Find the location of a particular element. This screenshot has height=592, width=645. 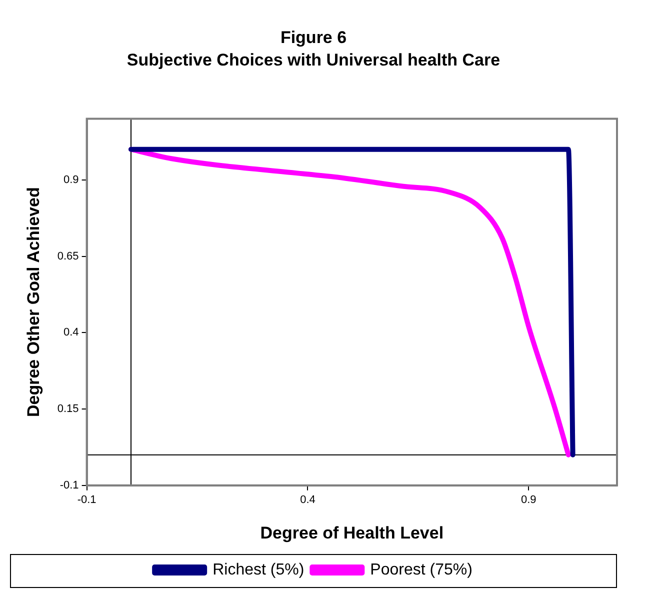

y-tick-label: 0.4 is located at coordinates (71, 332).